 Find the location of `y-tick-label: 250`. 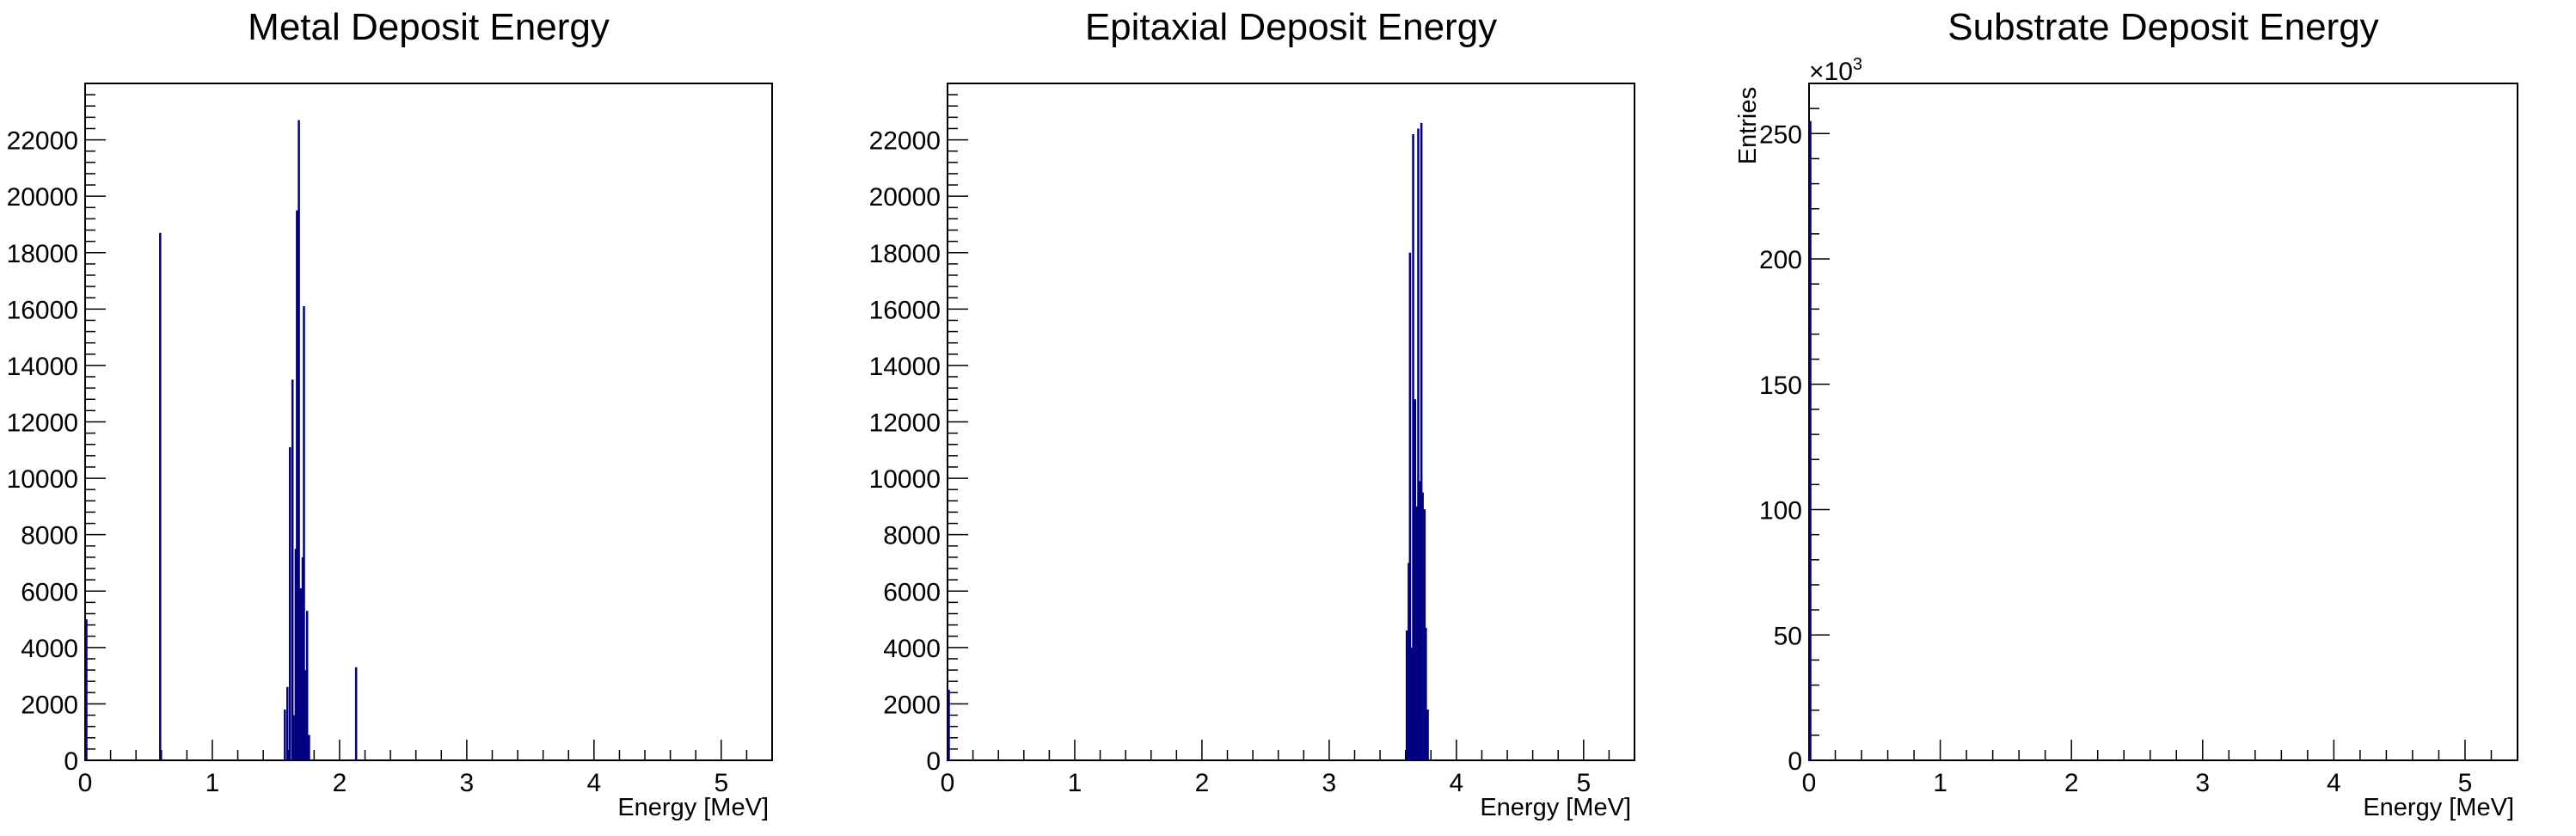

y-tick-label: 250 is located at coordinates (1781, 134).